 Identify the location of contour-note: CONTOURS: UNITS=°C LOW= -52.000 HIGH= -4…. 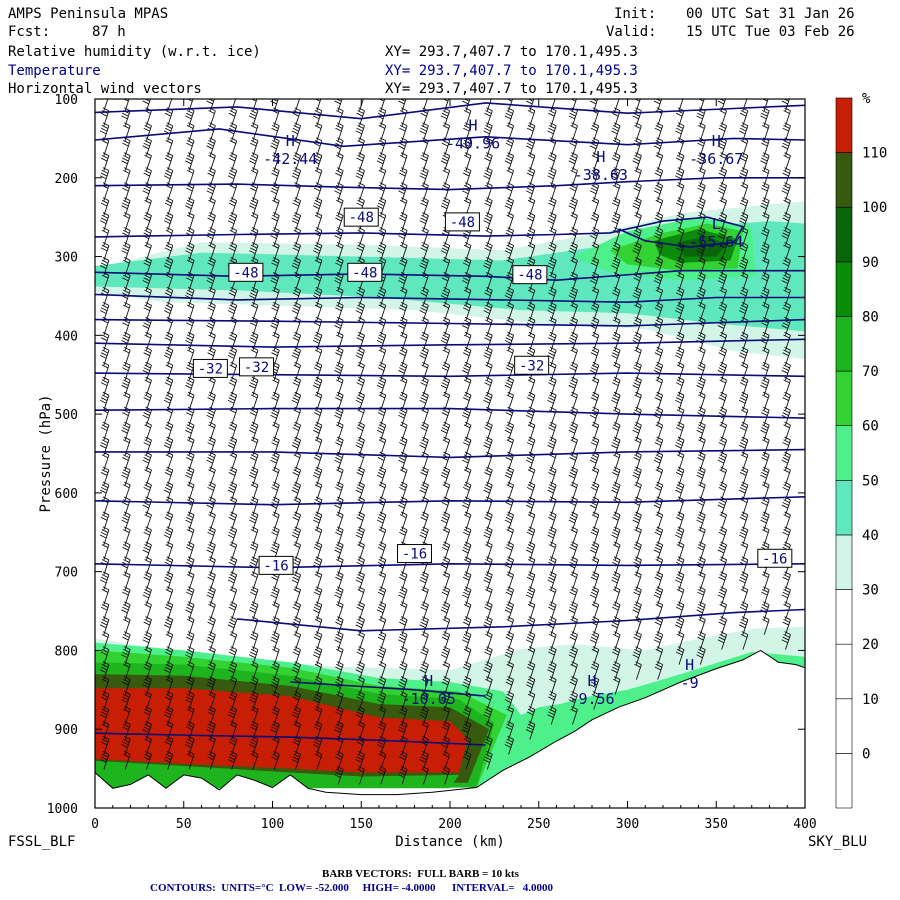
(352, 888).